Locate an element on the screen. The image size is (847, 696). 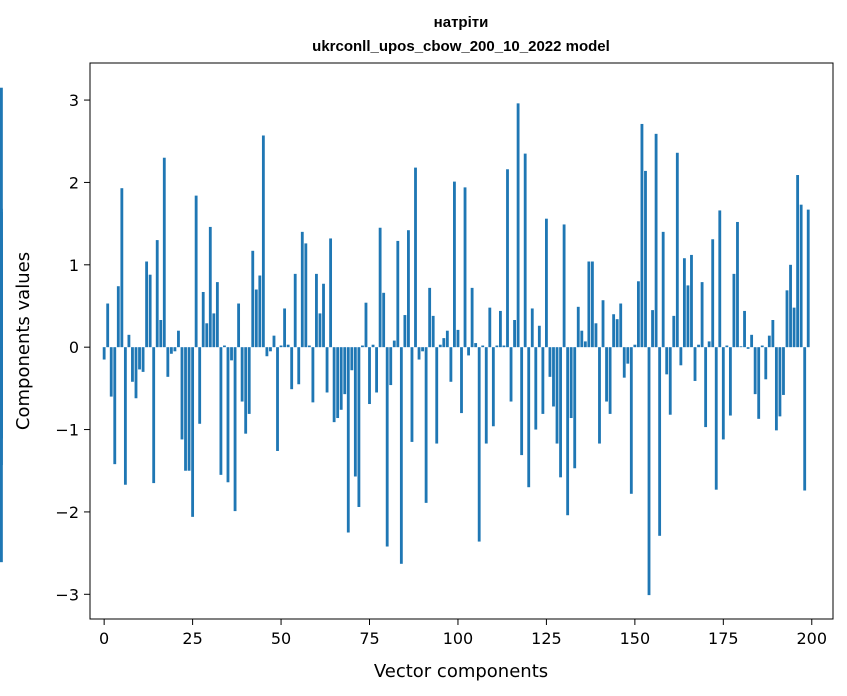
y-axis-label: Components values is located at coordinates (23, 341).